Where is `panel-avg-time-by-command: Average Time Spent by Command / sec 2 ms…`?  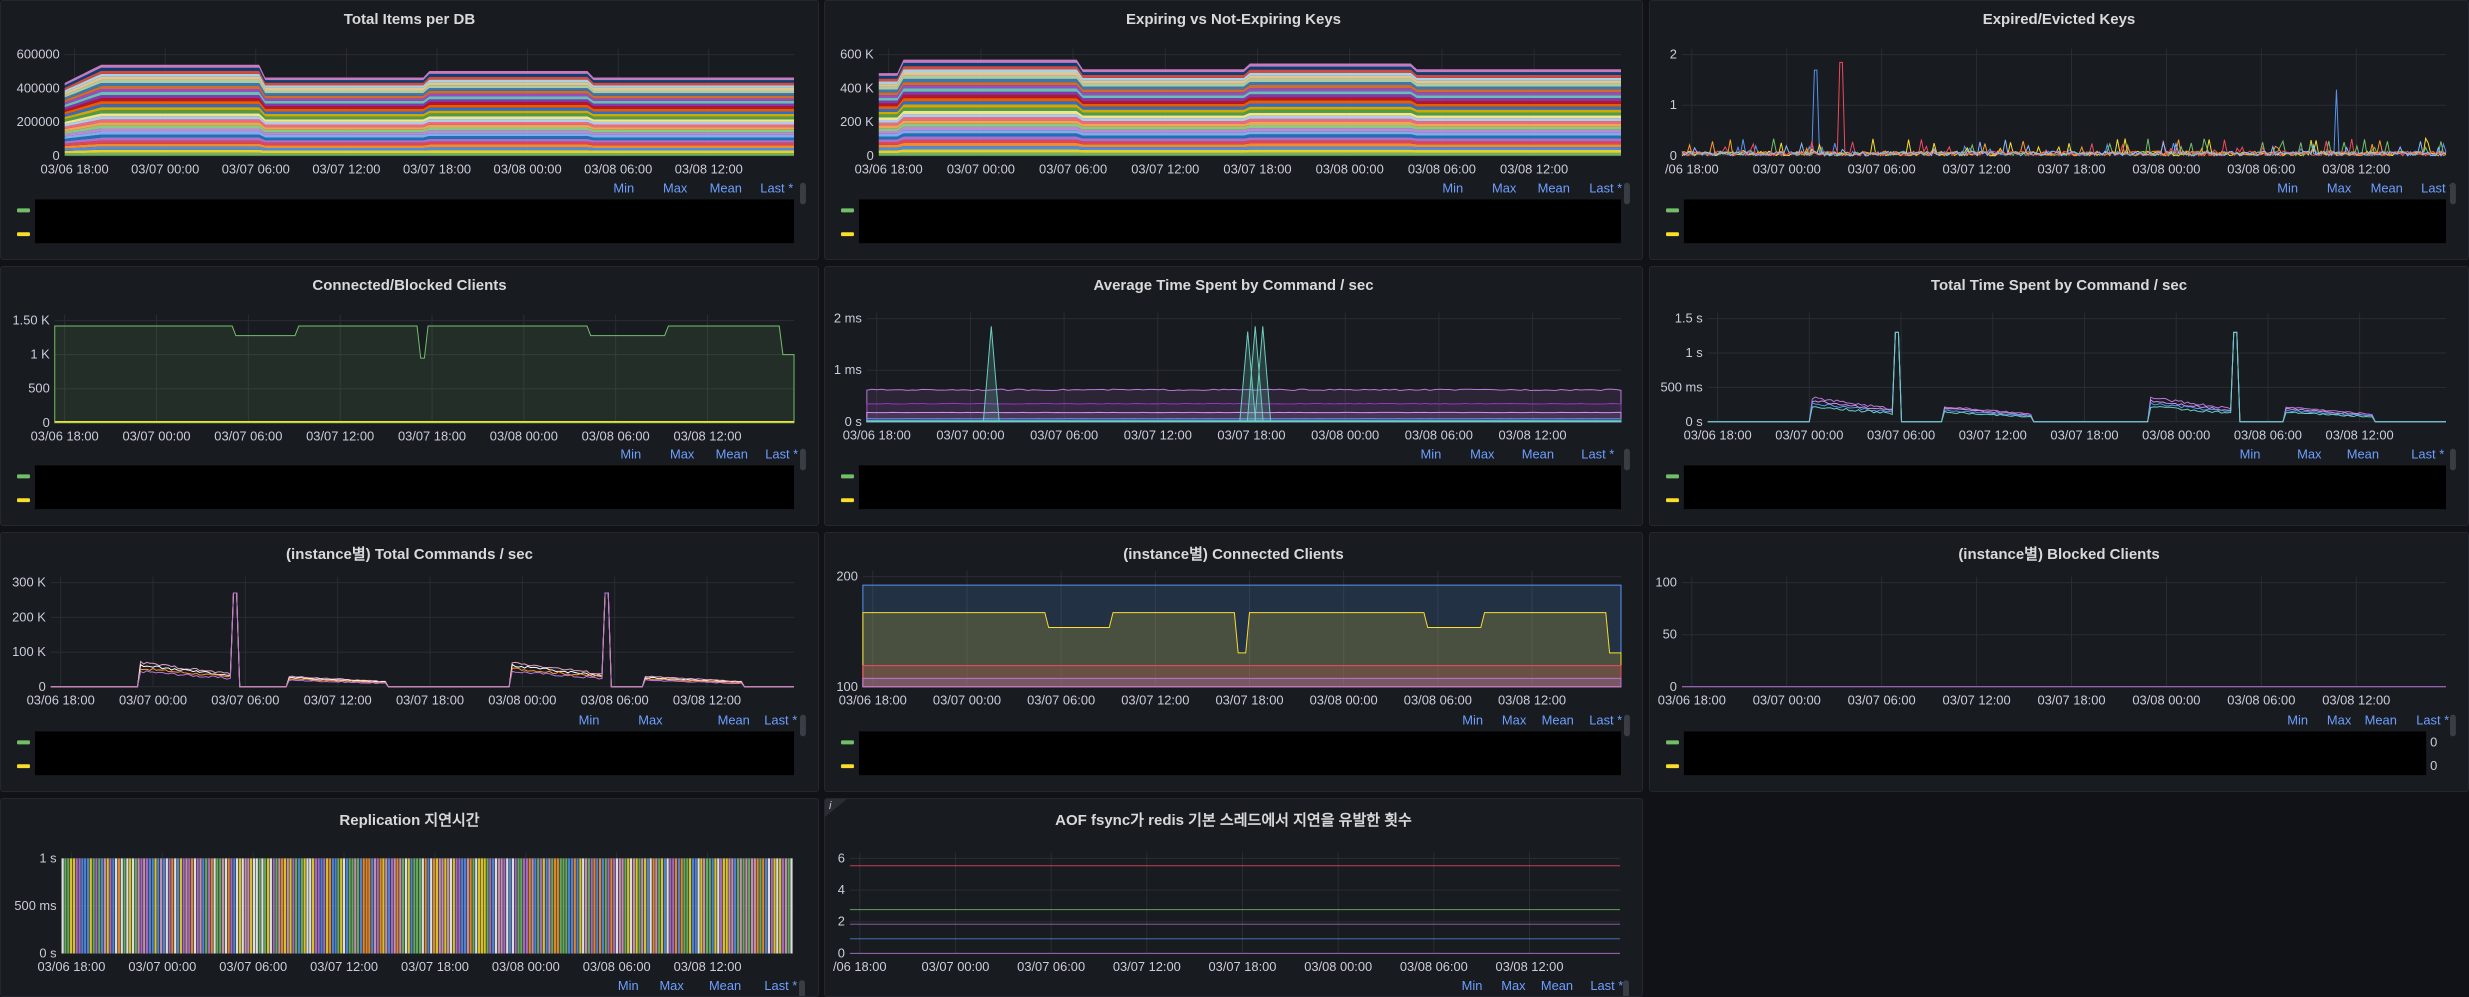
panel-avg-time-by-command: Average Time Spent by Command / sec 2 ms… is located at coordinates (1233, 396).